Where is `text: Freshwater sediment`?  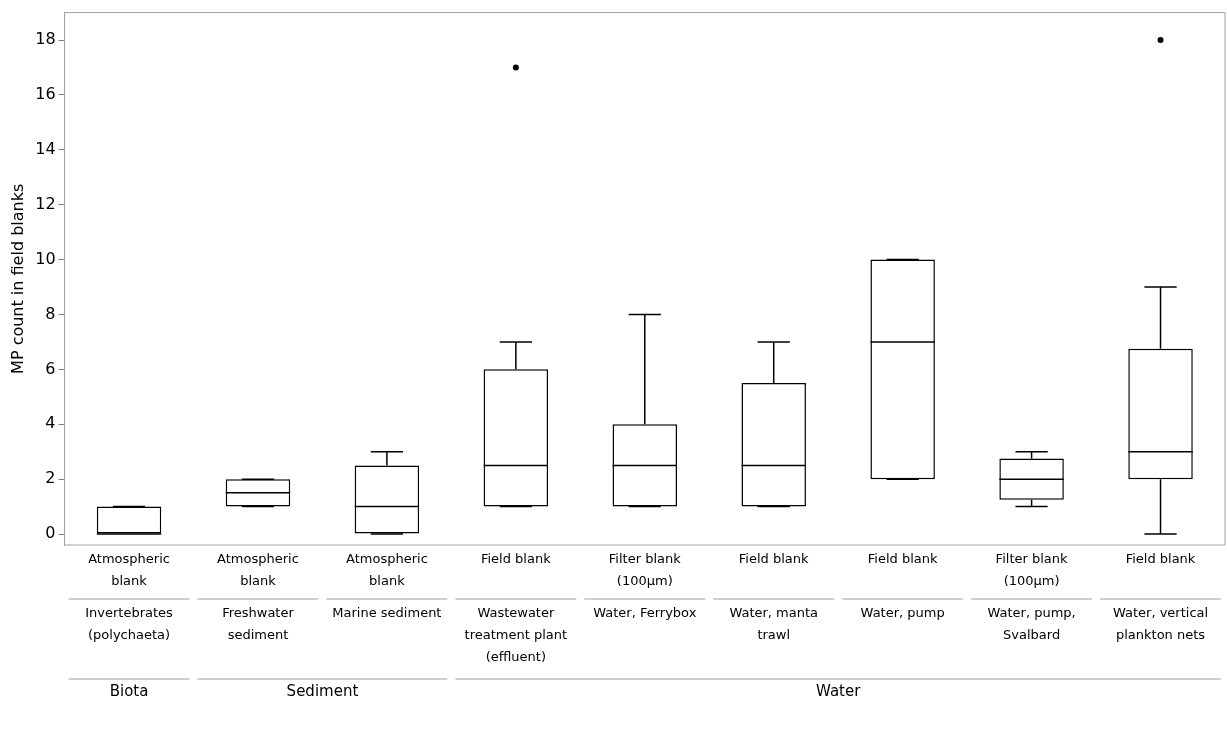 text: Freshwater sediment is located at coordinates (258, 623).